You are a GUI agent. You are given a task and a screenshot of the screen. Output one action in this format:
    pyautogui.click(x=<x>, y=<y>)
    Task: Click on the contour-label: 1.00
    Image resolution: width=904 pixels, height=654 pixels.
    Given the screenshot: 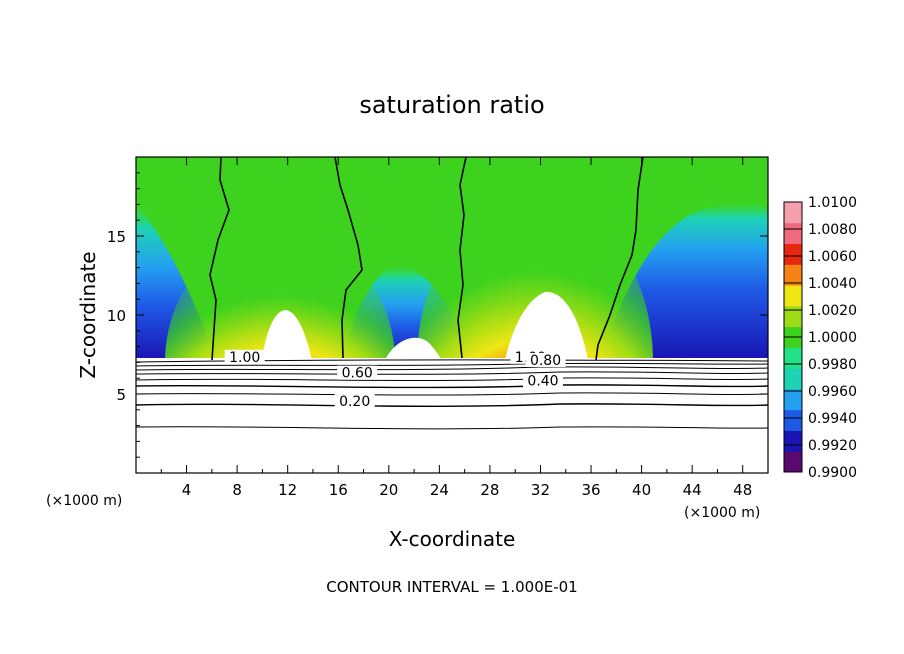 What is the action you would take?
    pyautogui.click(x=244, y=358)
    